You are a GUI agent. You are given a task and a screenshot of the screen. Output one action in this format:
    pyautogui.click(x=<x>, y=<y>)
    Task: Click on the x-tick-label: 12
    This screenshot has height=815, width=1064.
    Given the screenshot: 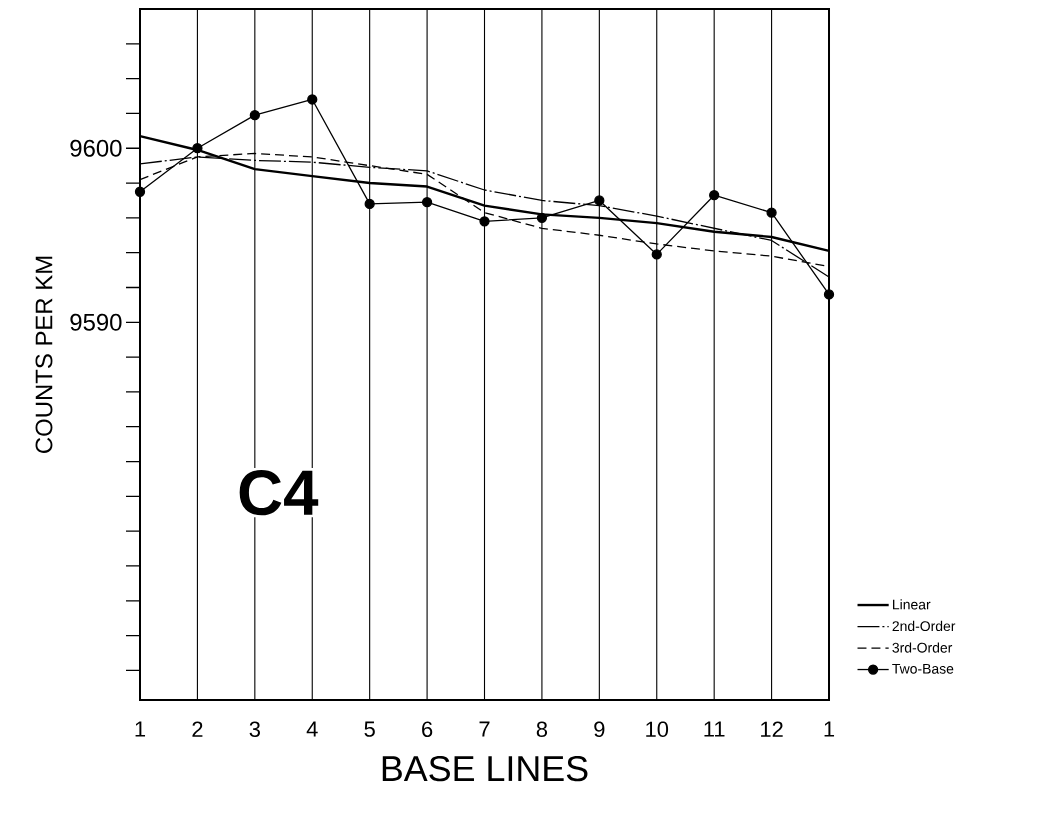 What is the action you would take?
    pyautogui.click(x=772, y=729)
    